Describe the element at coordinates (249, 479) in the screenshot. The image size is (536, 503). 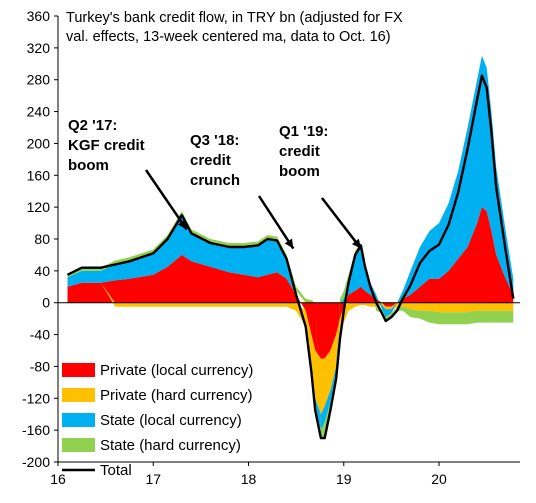
I see `x-tick-label: 18` at that location.